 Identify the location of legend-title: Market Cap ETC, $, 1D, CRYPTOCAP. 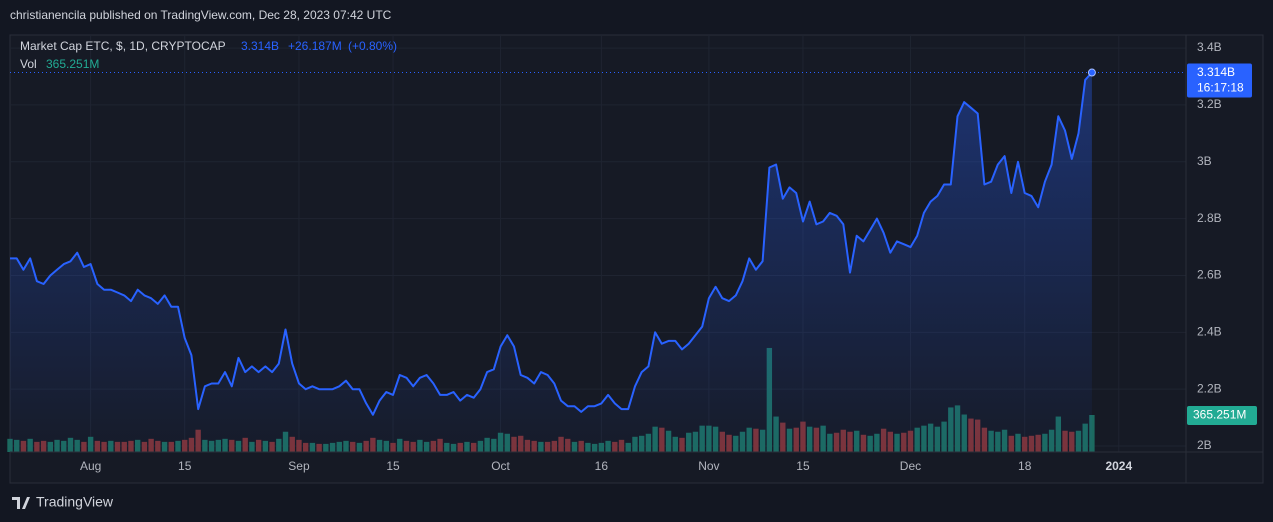
(123, 46).